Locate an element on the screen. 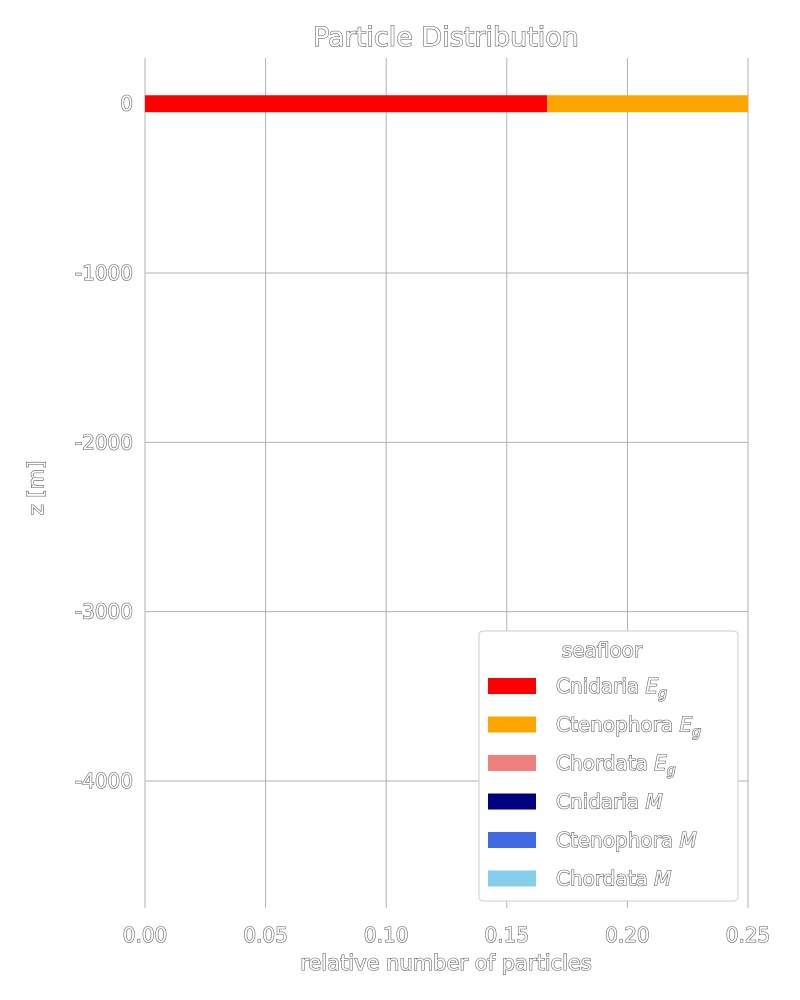  bars is located at coordinates (446, 104).